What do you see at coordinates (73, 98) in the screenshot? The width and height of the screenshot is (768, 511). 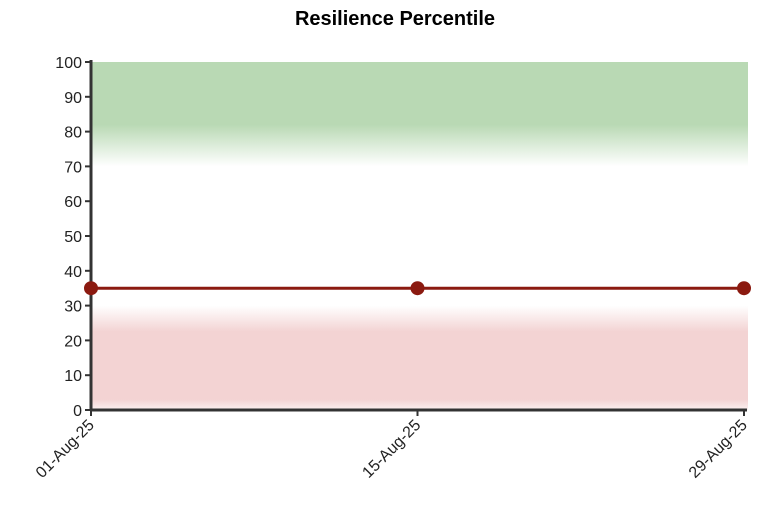 I see `y-tick-label: 90` at bounding box center [73, 98].